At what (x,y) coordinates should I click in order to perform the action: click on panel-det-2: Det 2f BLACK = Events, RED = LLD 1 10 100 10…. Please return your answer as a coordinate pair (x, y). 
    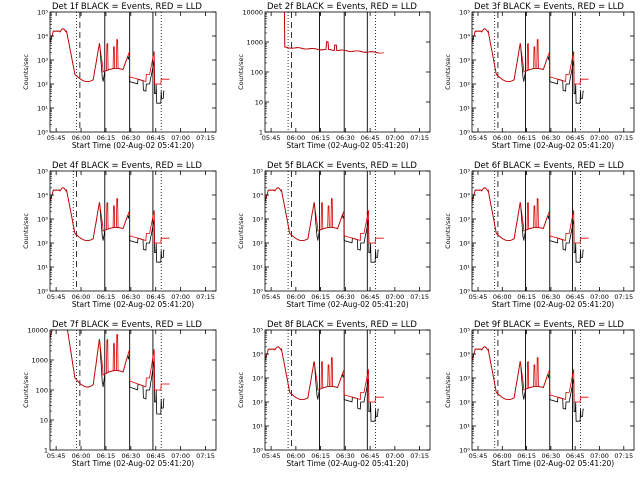
    Looking at the image, I should click on (334, 76).